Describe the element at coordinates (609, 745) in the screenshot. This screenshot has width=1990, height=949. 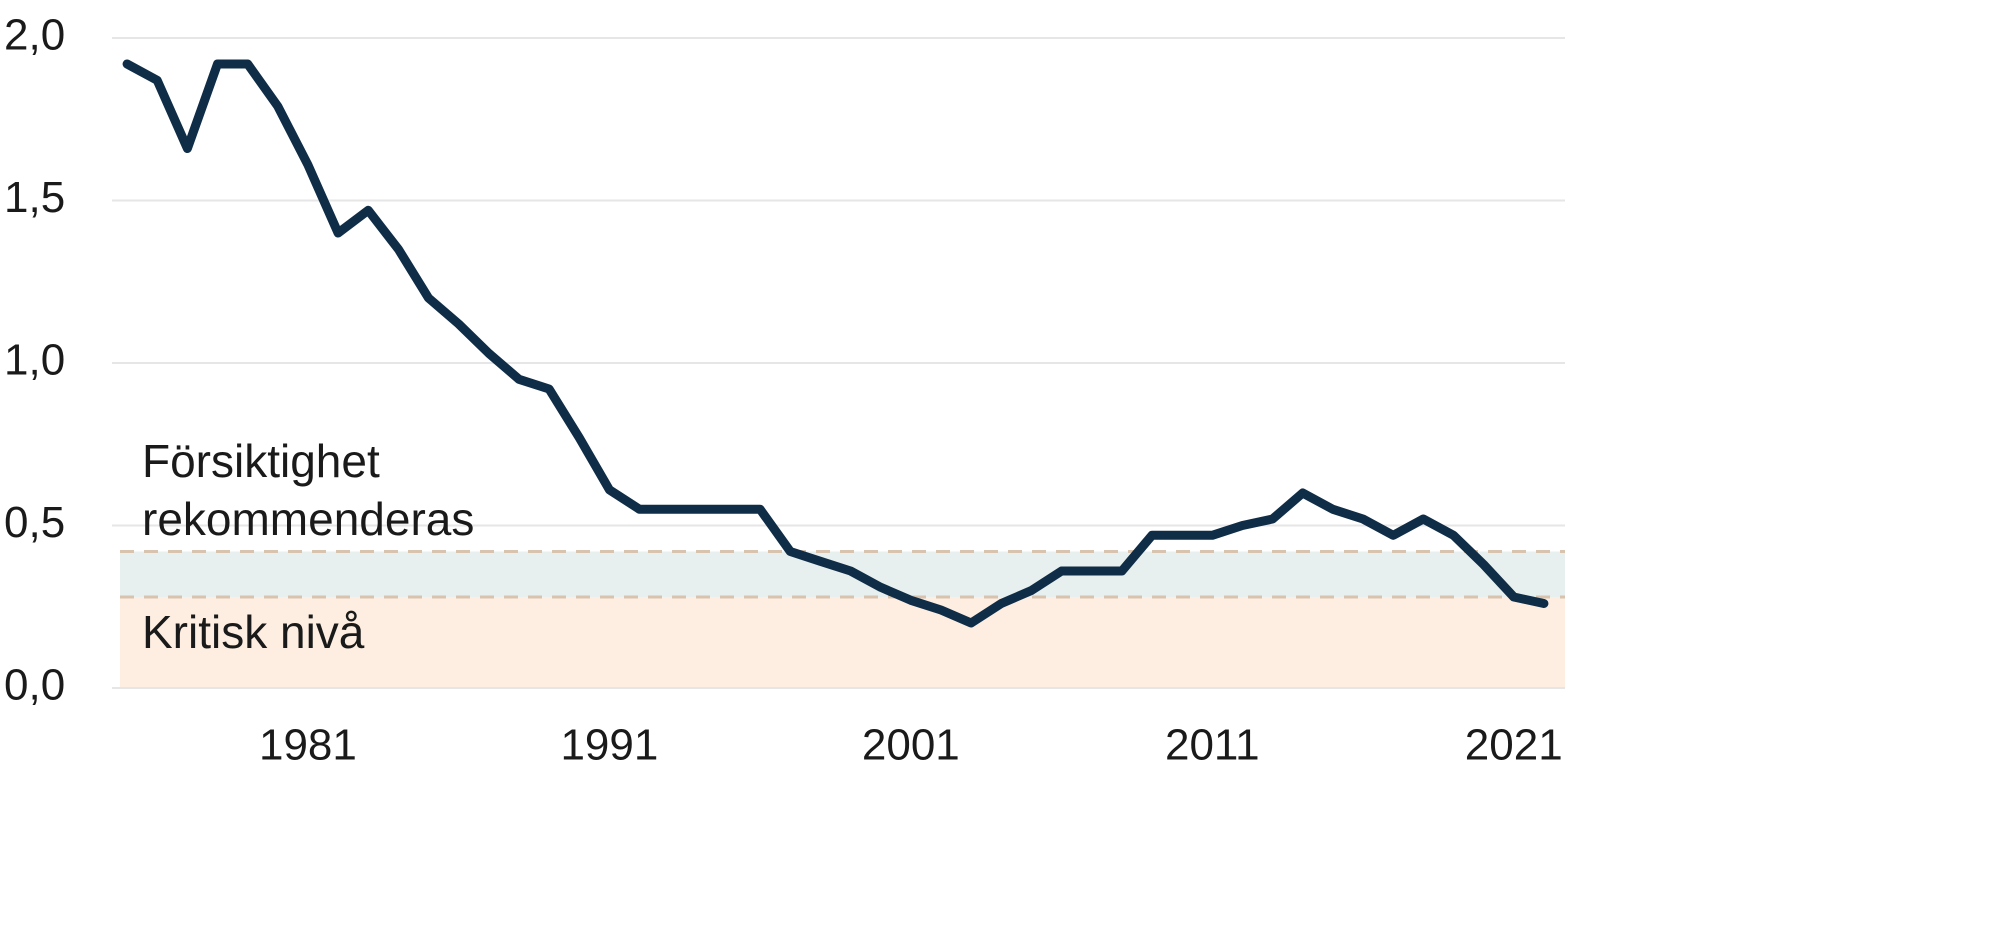
I see `x-tick-label: 1991` at that location.